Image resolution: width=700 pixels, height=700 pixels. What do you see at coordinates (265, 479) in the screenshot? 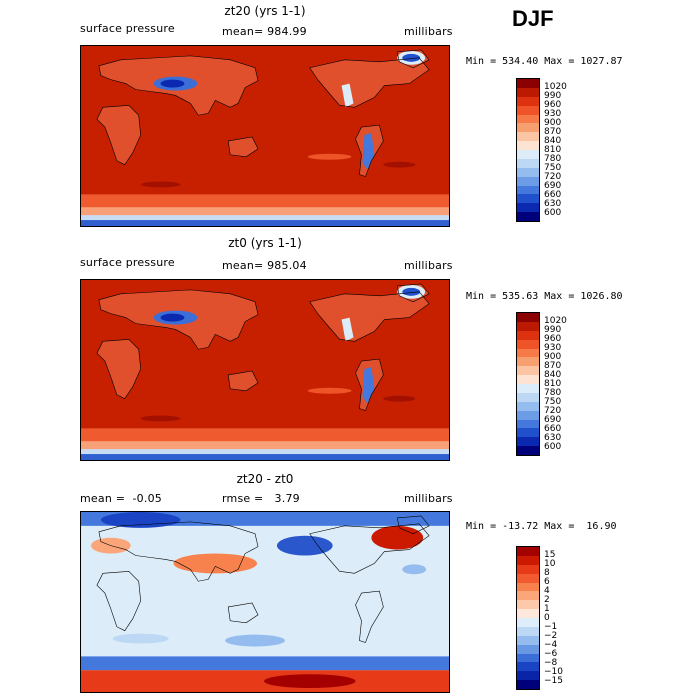
I see `panel-title: zt20 - zt0` at bounding box center [265, 479].